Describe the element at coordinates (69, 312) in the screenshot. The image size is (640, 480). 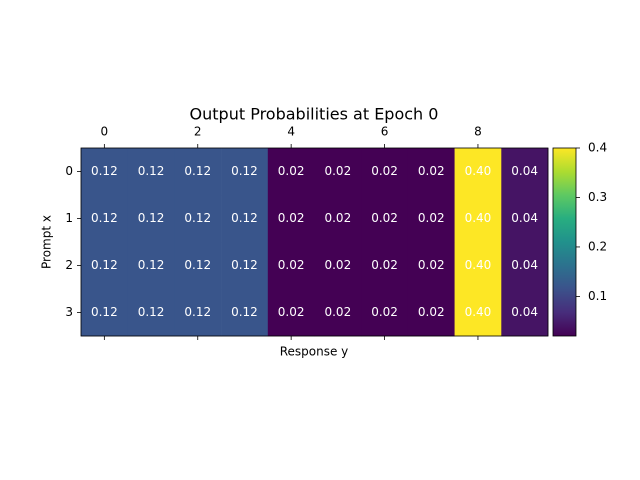
I see `y-tick-label: 3` at that location.